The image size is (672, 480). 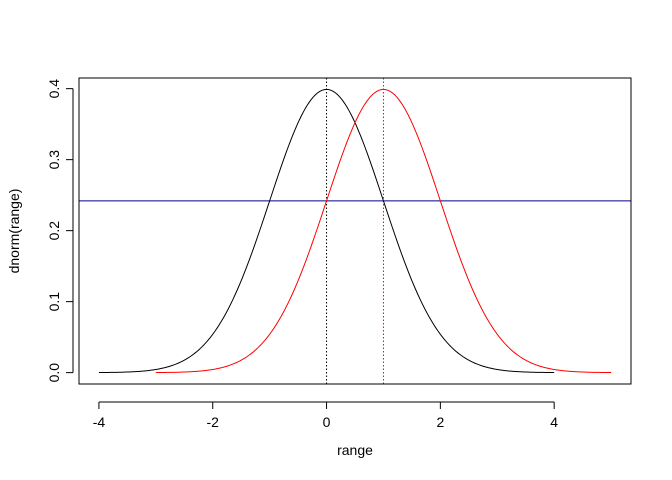 What do you see at coordinates (54, 373) in the screenshot?
I see `y-tick-label: 0.0` at bounding box center [54, 373].